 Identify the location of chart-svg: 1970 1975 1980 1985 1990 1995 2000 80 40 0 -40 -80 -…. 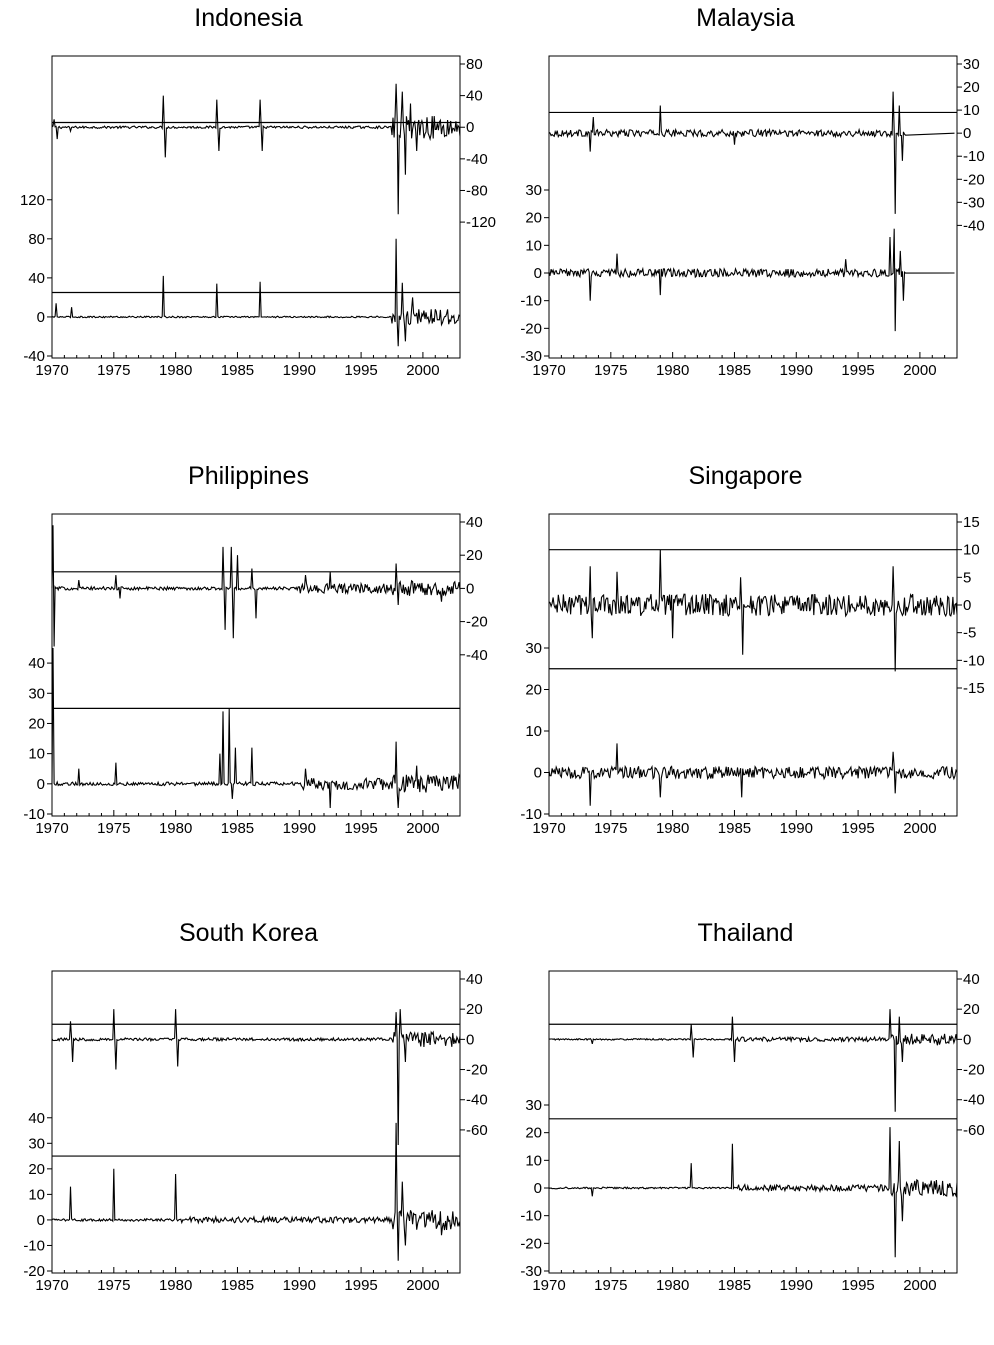
(258, 217).